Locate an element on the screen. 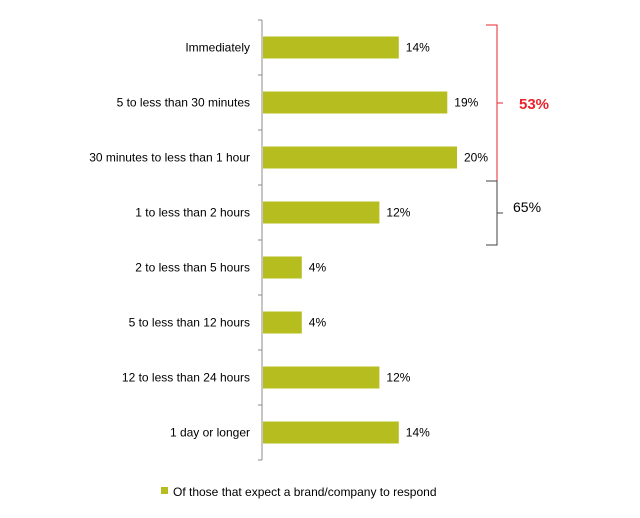  category-label: 12 to less than 24 hours is located at coordinates (186, 378).